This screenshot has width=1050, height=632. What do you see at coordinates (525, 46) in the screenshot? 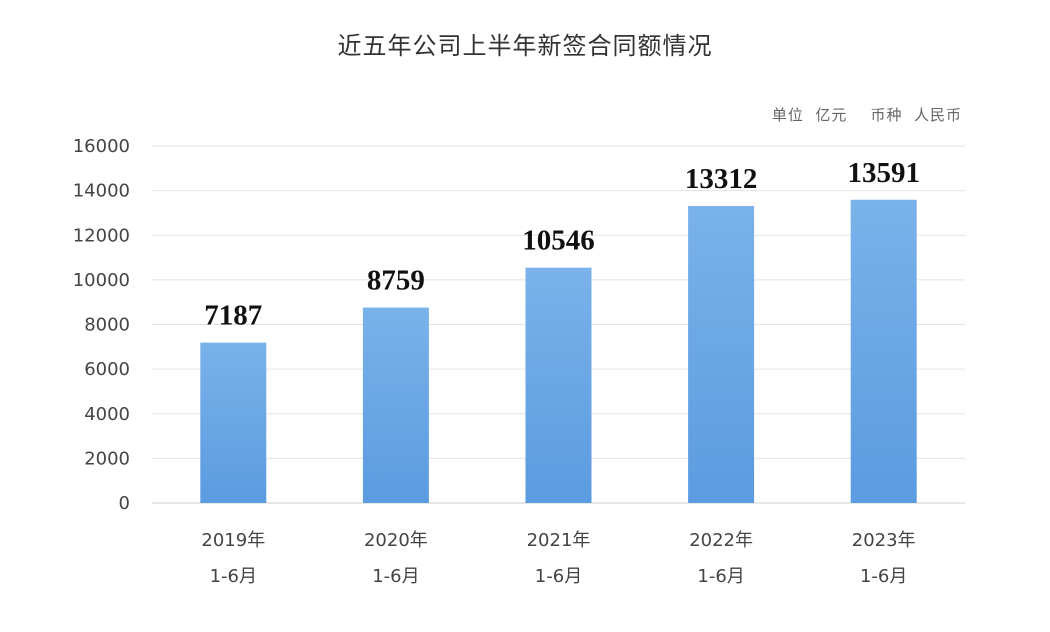
I see `chart-title: 近五年公司上半年新签合同额情况` at bounding box center [525, 46].